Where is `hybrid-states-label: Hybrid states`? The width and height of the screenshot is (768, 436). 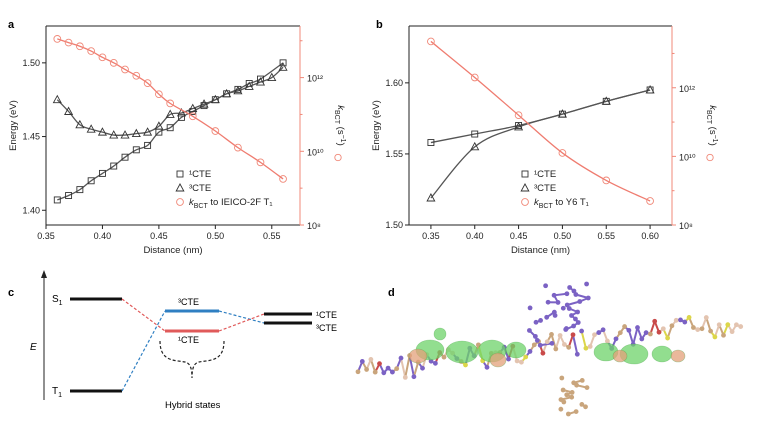
hybrid-states-label: Hybrid states is located at coordinates (193, 405).